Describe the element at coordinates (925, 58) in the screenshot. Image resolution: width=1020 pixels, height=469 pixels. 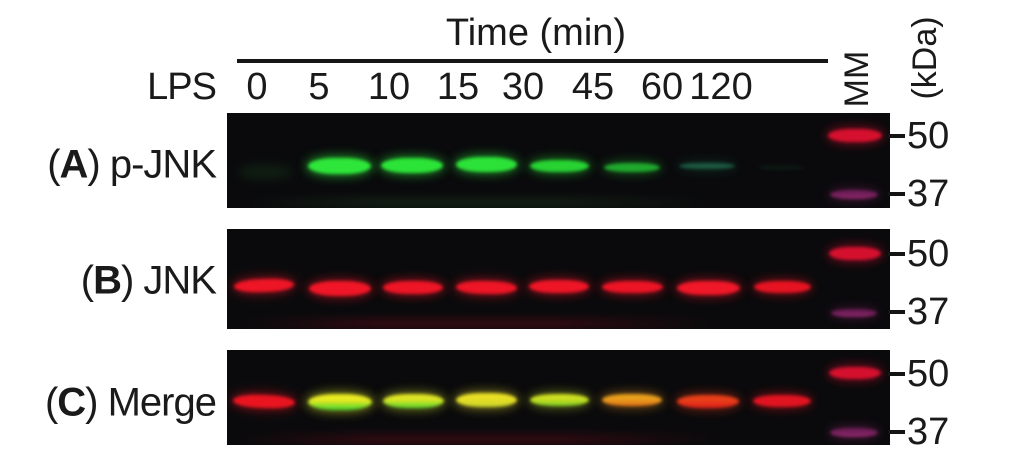
I see `kda-unit-label: (kDa)` at that location.